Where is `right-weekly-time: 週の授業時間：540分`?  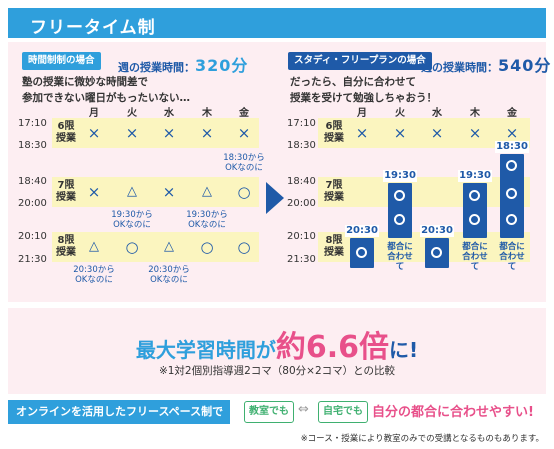 right-weekly-time: 週の授業時間：540分 is located at coordinates (486, 64).